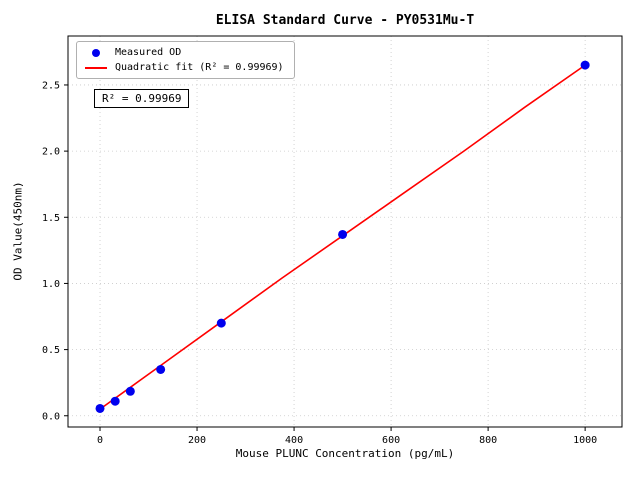 The image size is (640, 480). I want to click on legend: Measured OD Quadratic fit (R² = 0.99969), so click(185, 60).